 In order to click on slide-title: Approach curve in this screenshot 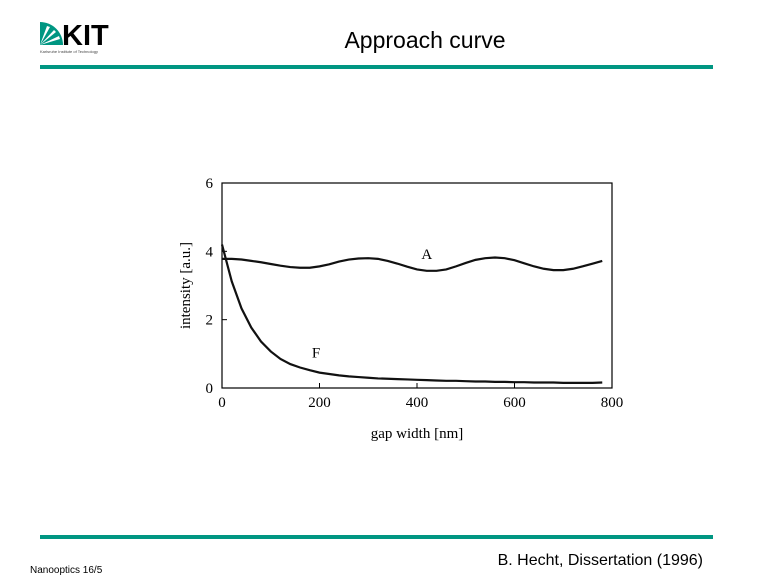, I will do `click(424, 40)`.